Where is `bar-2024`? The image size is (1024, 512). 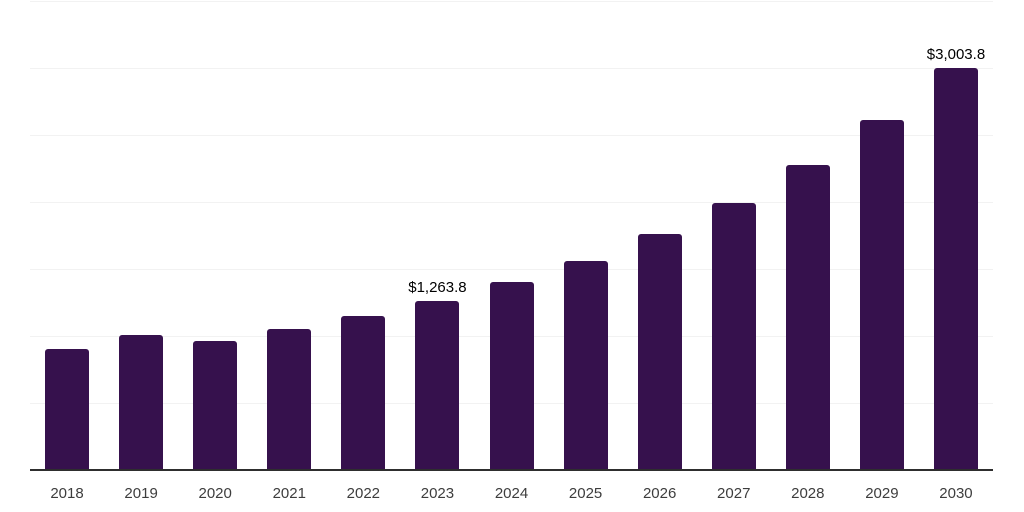 bar-2024 is located at coordinates (511, 375).